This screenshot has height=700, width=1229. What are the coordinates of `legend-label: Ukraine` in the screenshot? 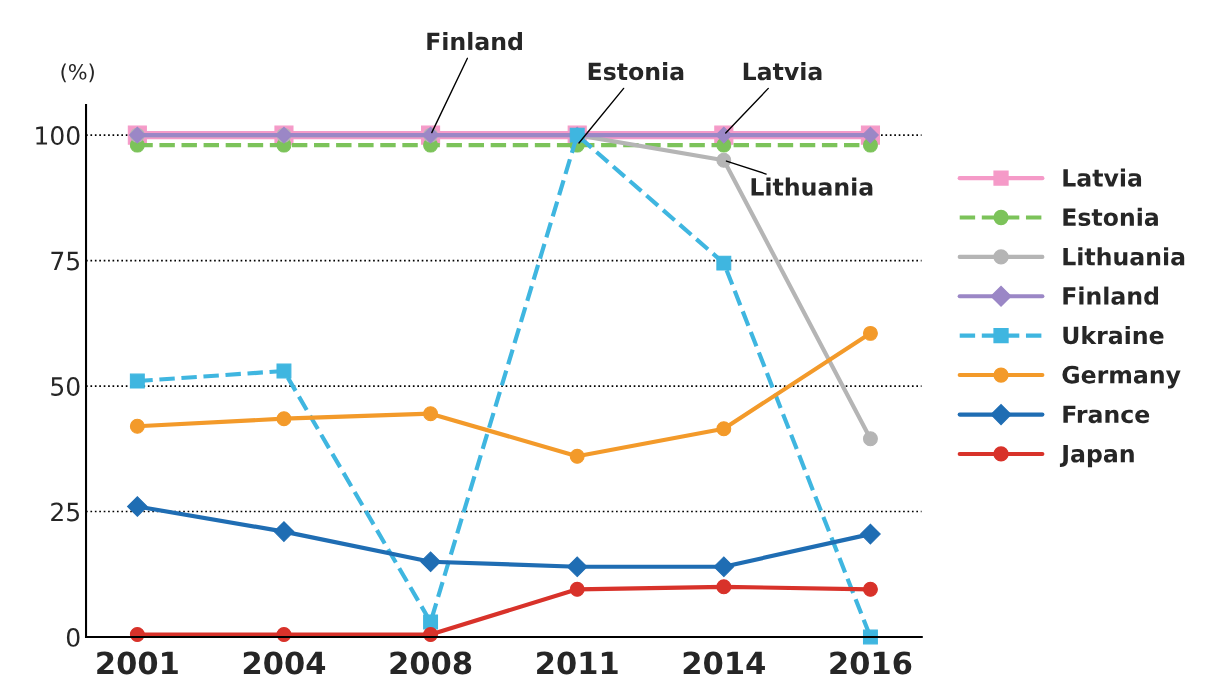 It's located at (1113, 335).